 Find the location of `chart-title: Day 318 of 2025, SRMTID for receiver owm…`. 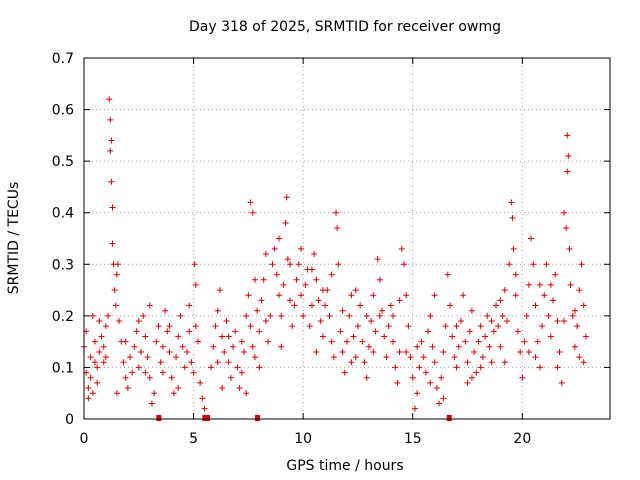

chart-title: Day 318 of 2025, SRMTID for receiver owm… is located at coordinates (345, 27).